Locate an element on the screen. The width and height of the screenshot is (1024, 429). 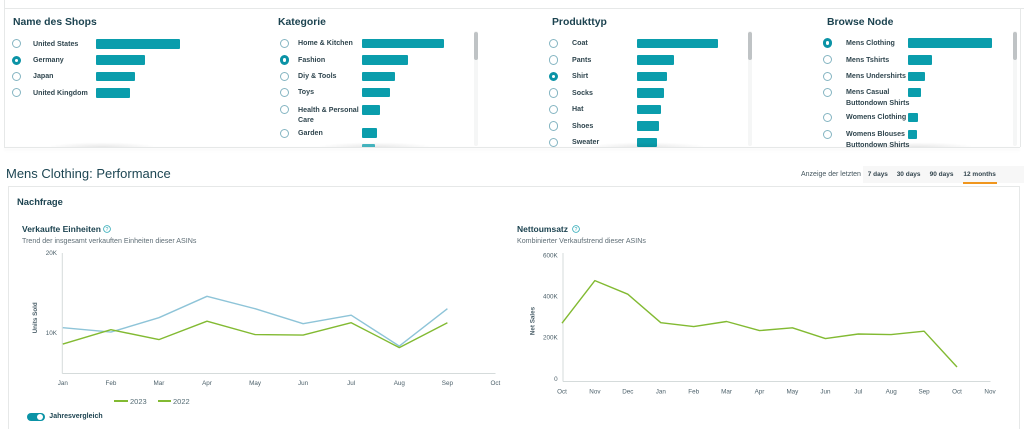
svg-text: 400K is located at coordinates (551, 297).